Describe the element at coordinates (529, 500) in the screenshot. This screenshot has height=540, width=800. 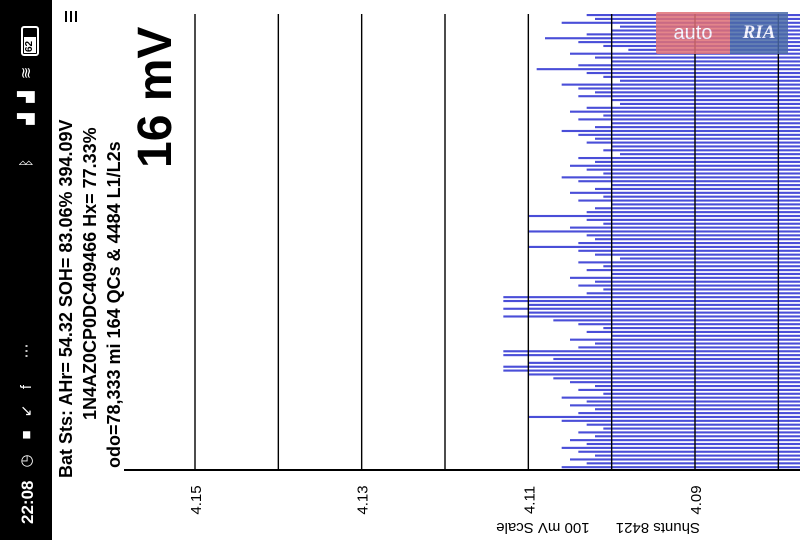
I see `tick-label: 4.11` at that location.